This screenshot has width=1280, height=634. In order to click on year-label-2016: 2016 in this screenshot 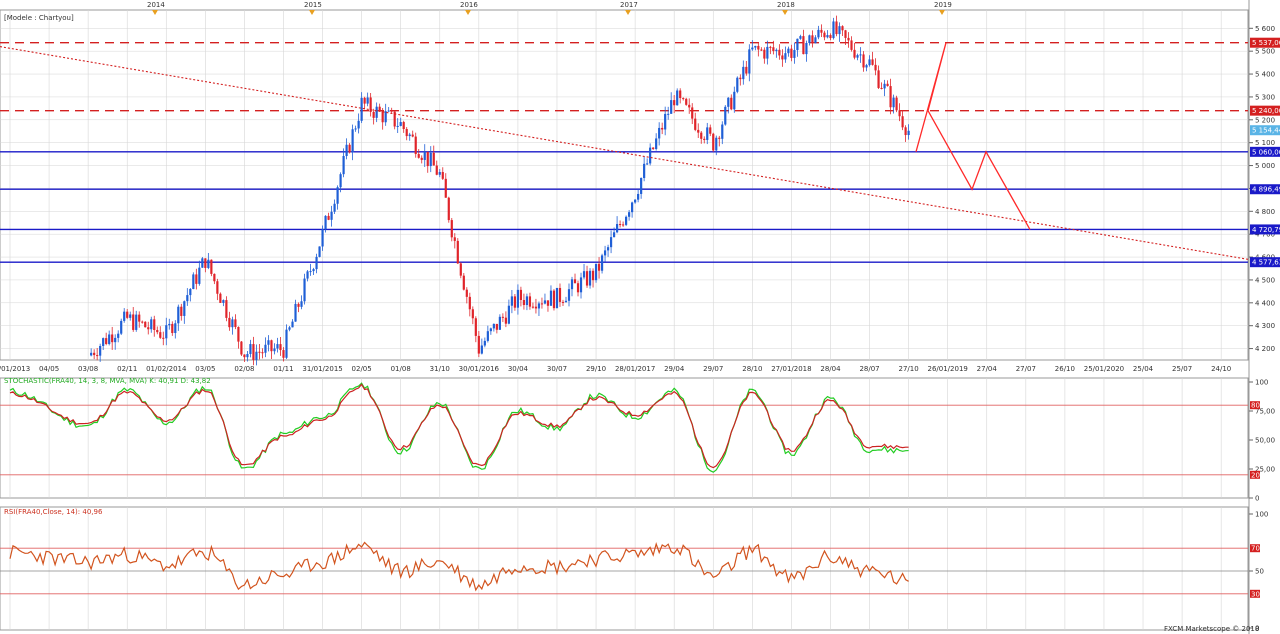, I will do `click(469, 5)`.